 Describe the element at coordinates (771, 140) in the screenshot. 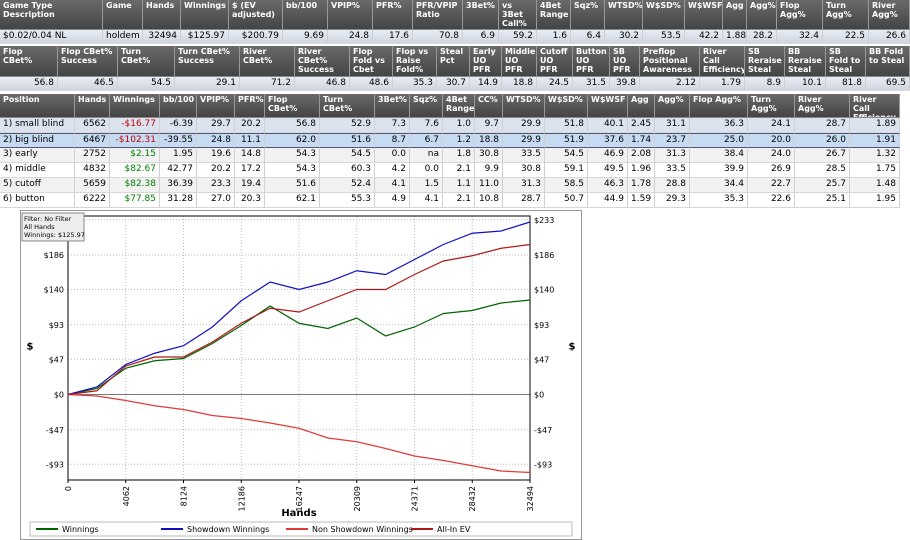

I see `table-cell: 20.0` at that location.